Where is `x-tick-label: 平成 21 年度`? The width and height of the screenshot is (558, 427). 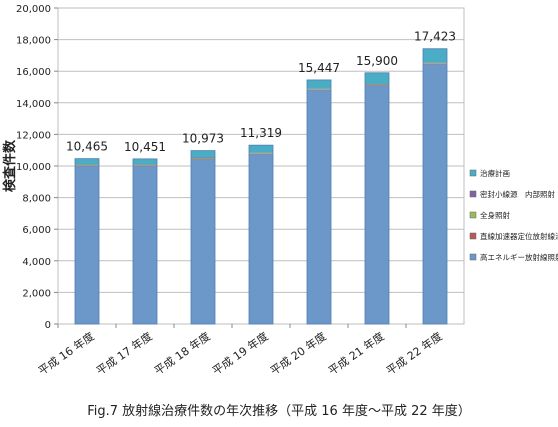
x-tick-label: 平成 21 年度 is located at coordinates (355, 353).